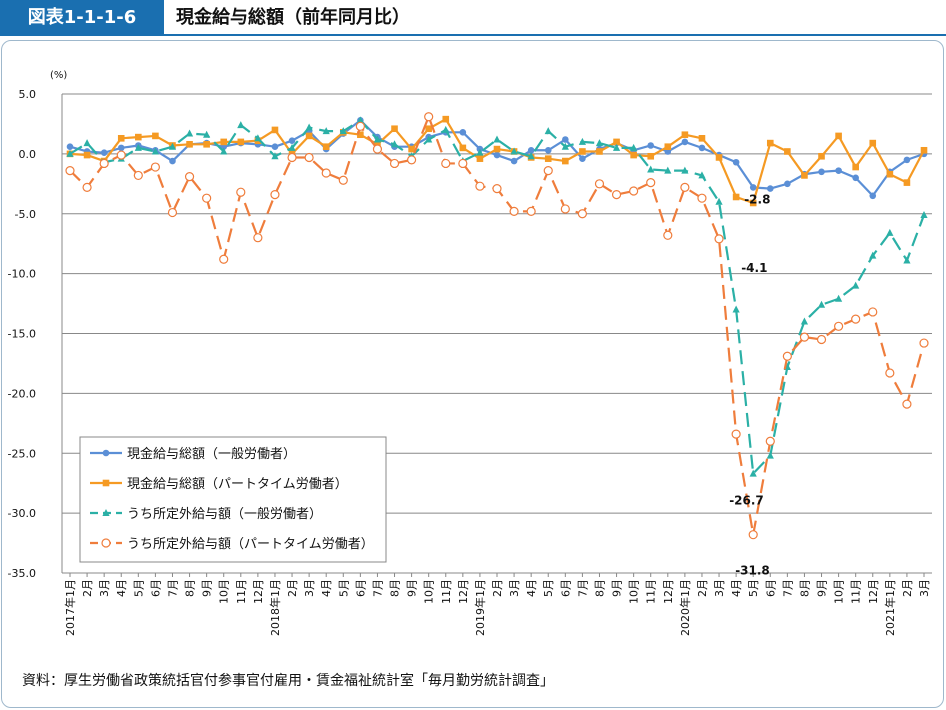 This screenshot has width=946, height=710. What do you see at coordinates (22, 453) in the screenshot?
I see `y-tick-label: -25.0` at bounding box center [22, 453].